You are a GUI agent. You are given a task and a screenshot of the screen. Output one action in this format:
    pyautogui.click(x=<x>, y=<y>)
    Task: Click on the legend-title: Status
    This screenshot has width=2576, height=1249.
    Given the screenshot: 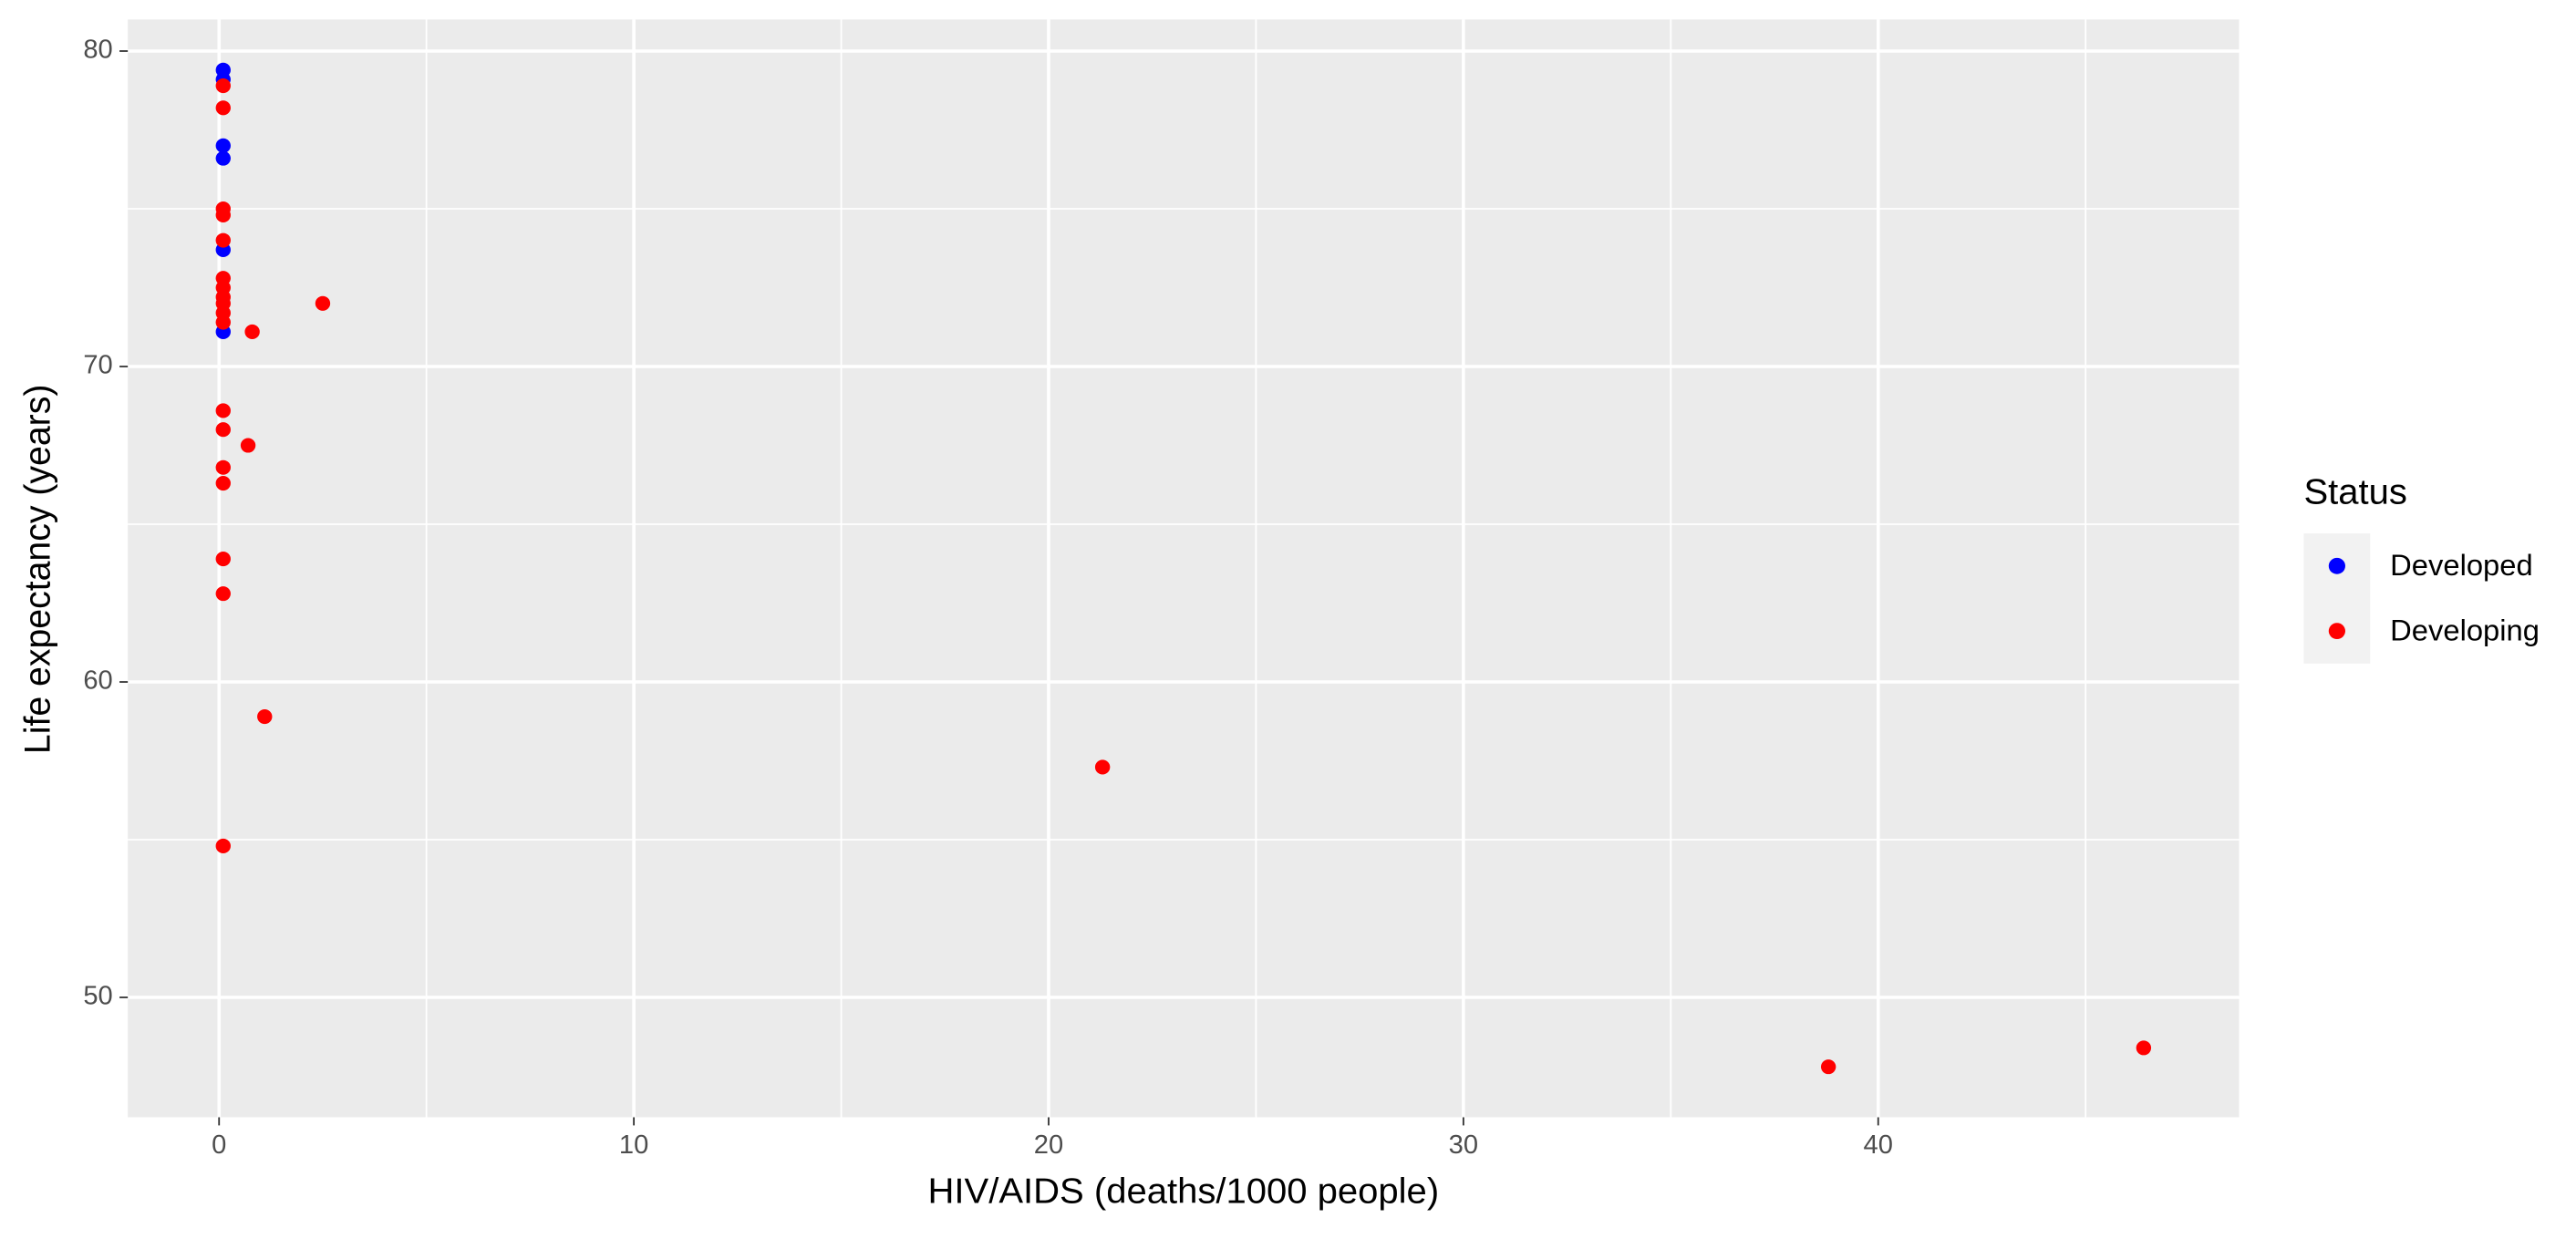 What is the action you would take?
    pyautogui.click(x=2354, y=492)
    